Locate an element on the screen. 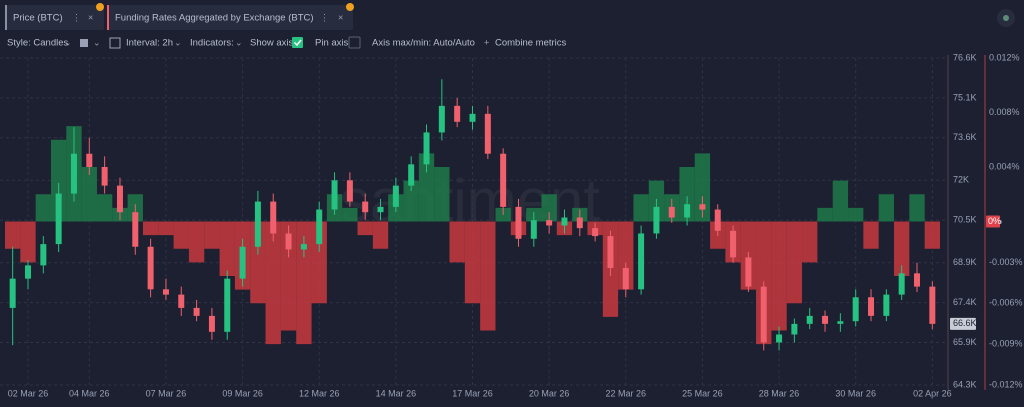 Image resolution: width=1024 pixels, height=407 pixels. y2-tick-label: -0.009% is located at coordinates (1006, 344).